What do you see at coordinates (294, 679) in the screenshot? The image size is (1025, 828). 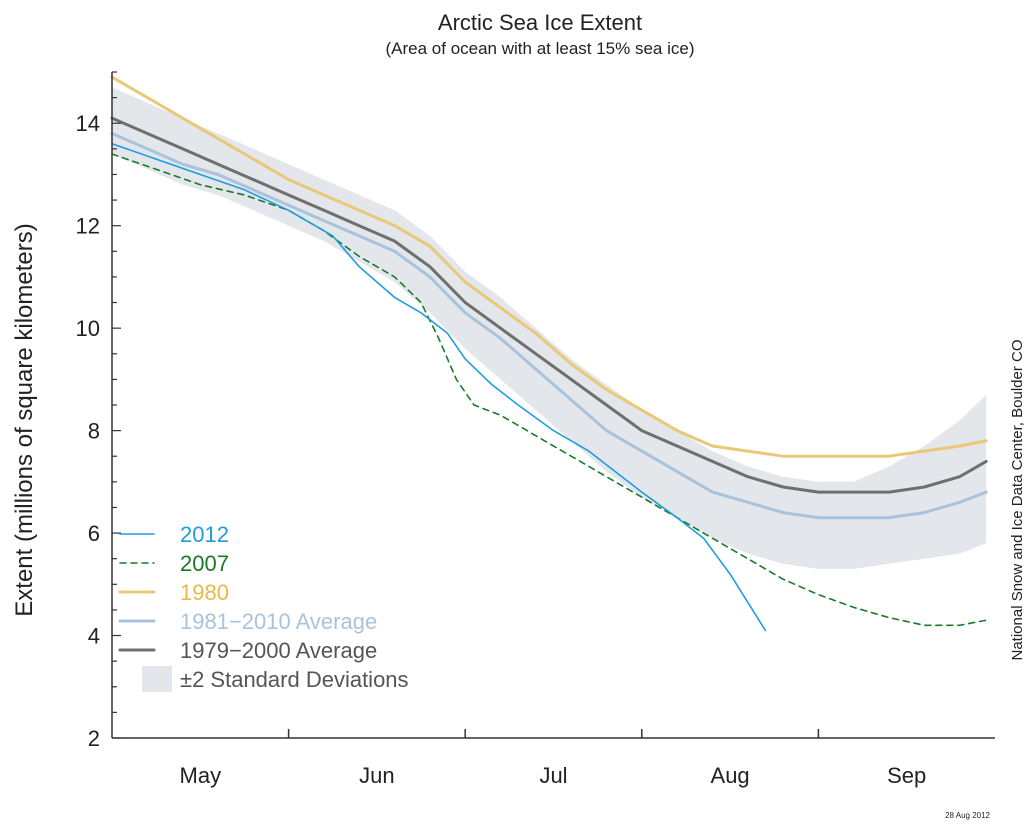 I see `legend-label-std-dev: ±2 Standard Deviations` at bounding box center [294, 679].